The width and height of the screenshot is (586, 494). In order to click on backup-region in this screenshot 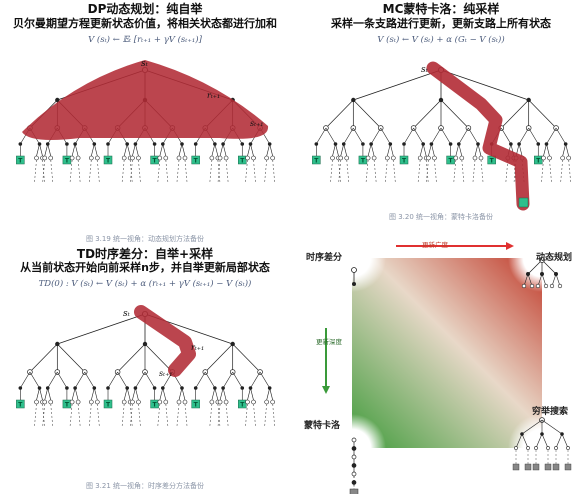, I will do `click(145, 100)`.